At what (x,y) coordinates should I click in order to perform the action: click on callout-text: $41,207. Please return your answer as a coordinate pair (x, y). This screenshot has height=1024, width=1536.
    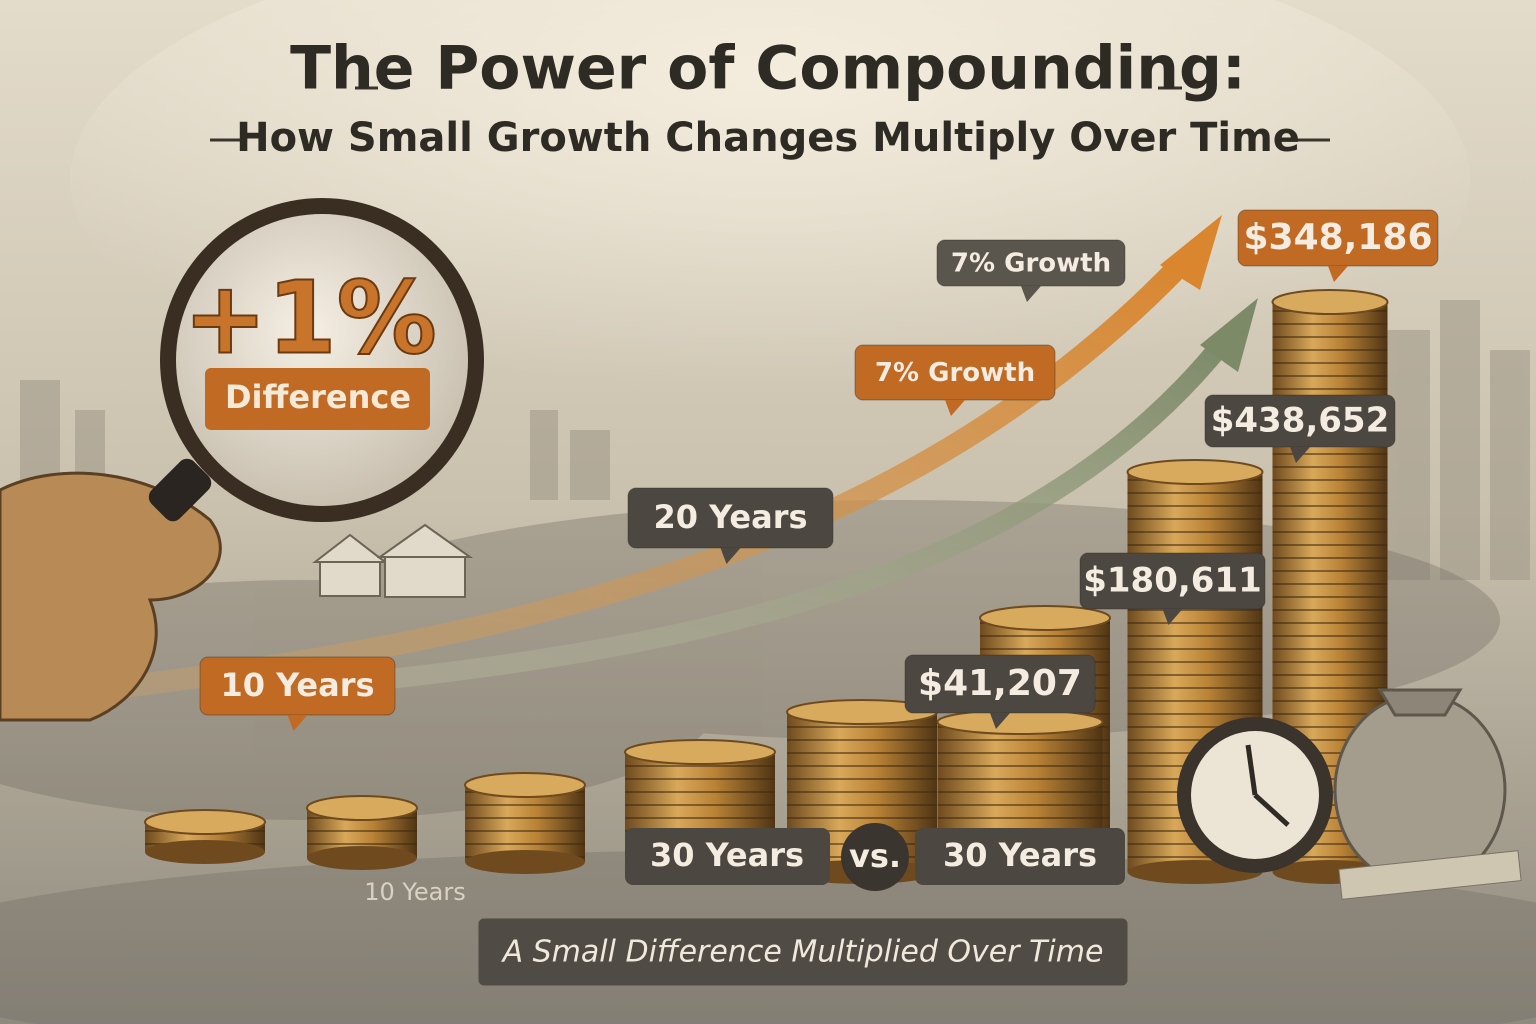
    Looking at the image, I should click on (1000, 683).